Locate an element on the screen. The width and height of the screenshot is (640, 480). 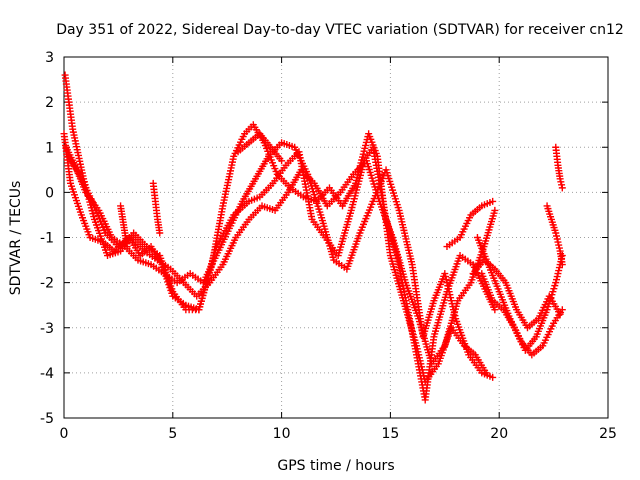
x-tick-label: 10 is located at coordinates (282, 434).